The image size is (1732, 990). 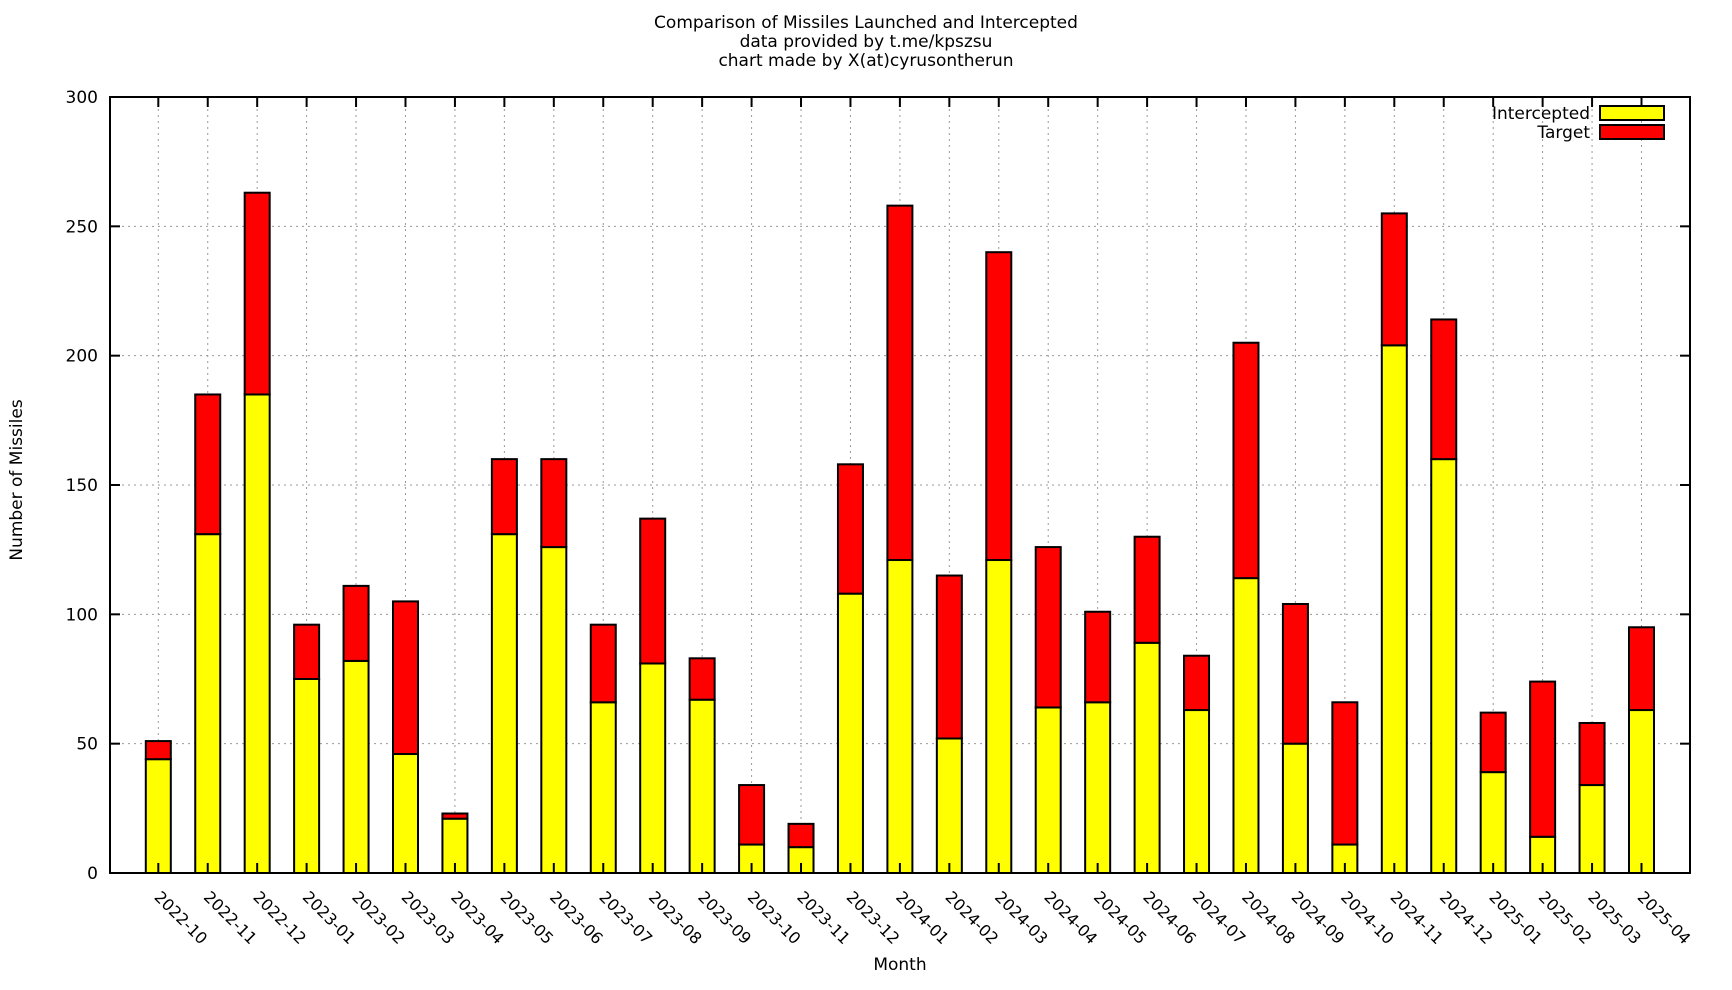 I want to click on bar-2024-05-target, so click(x=1098, y=657).